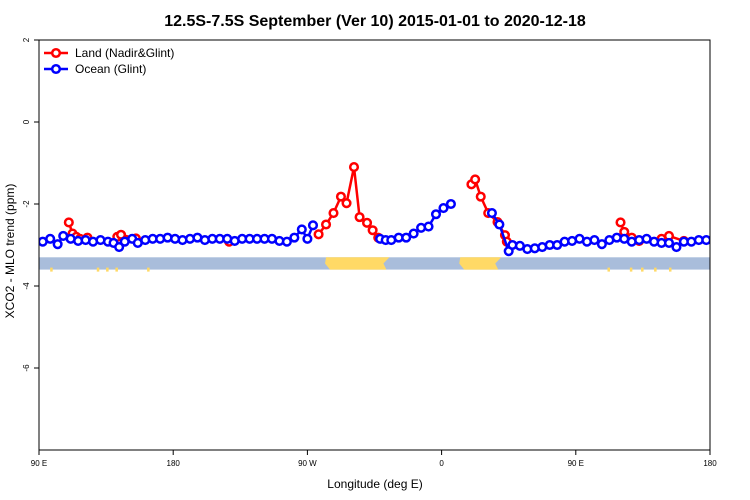 The image size is (750, 500). What do you see at coordinates (110, 69) in the screenshot?
I see `legend-label-1: Ocean (Glint)` at bounding box center [110, 69].